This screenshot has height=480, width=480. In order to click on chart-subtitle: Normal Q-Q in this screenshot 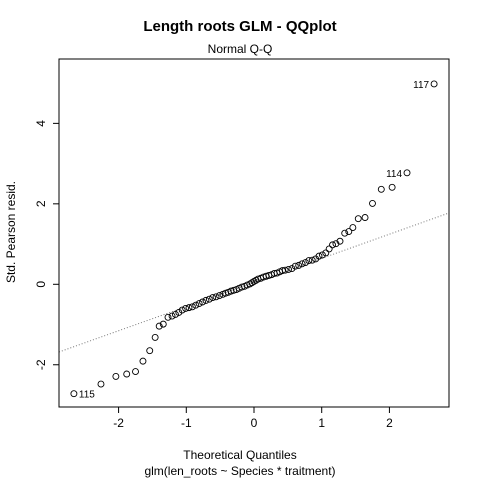, I will do `click(240, 49)`.